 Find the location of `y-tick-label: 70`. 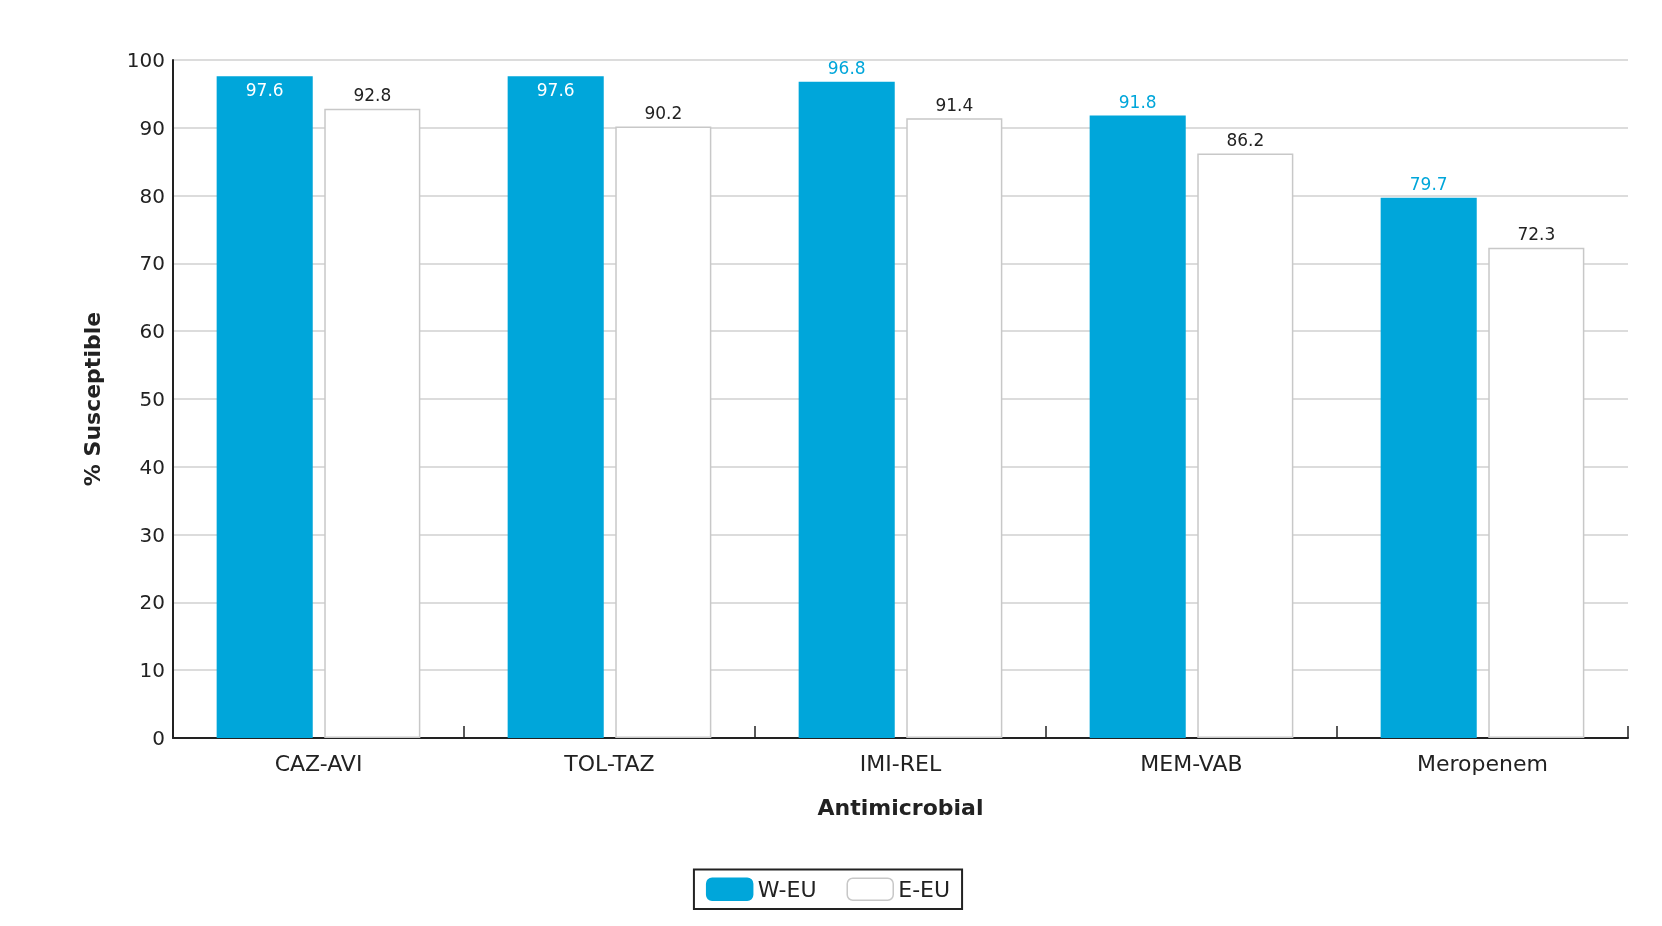

y-tick-label: 70 is located at coordinates (152, 263).